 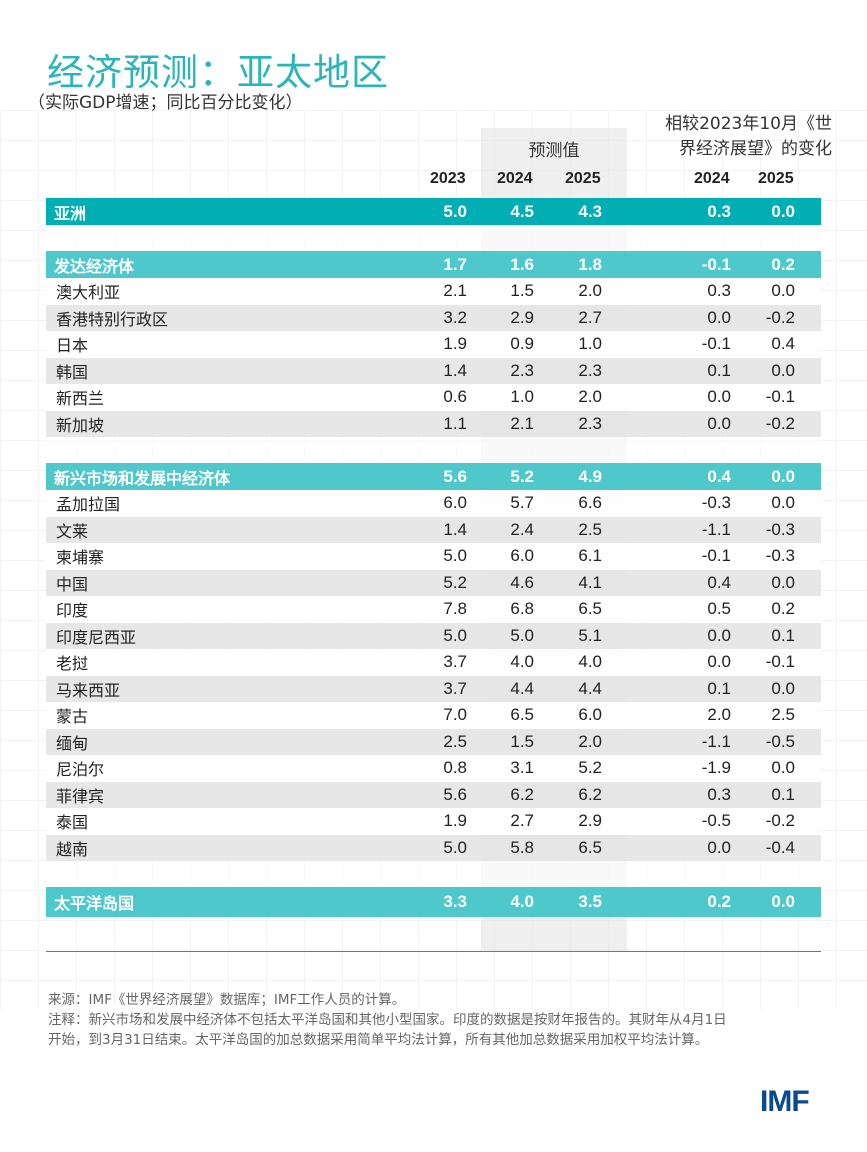 What do you see at coordinates (72, 584) in the screenshot?
I see `row-label: 中国` at bounding box center [72, 584].